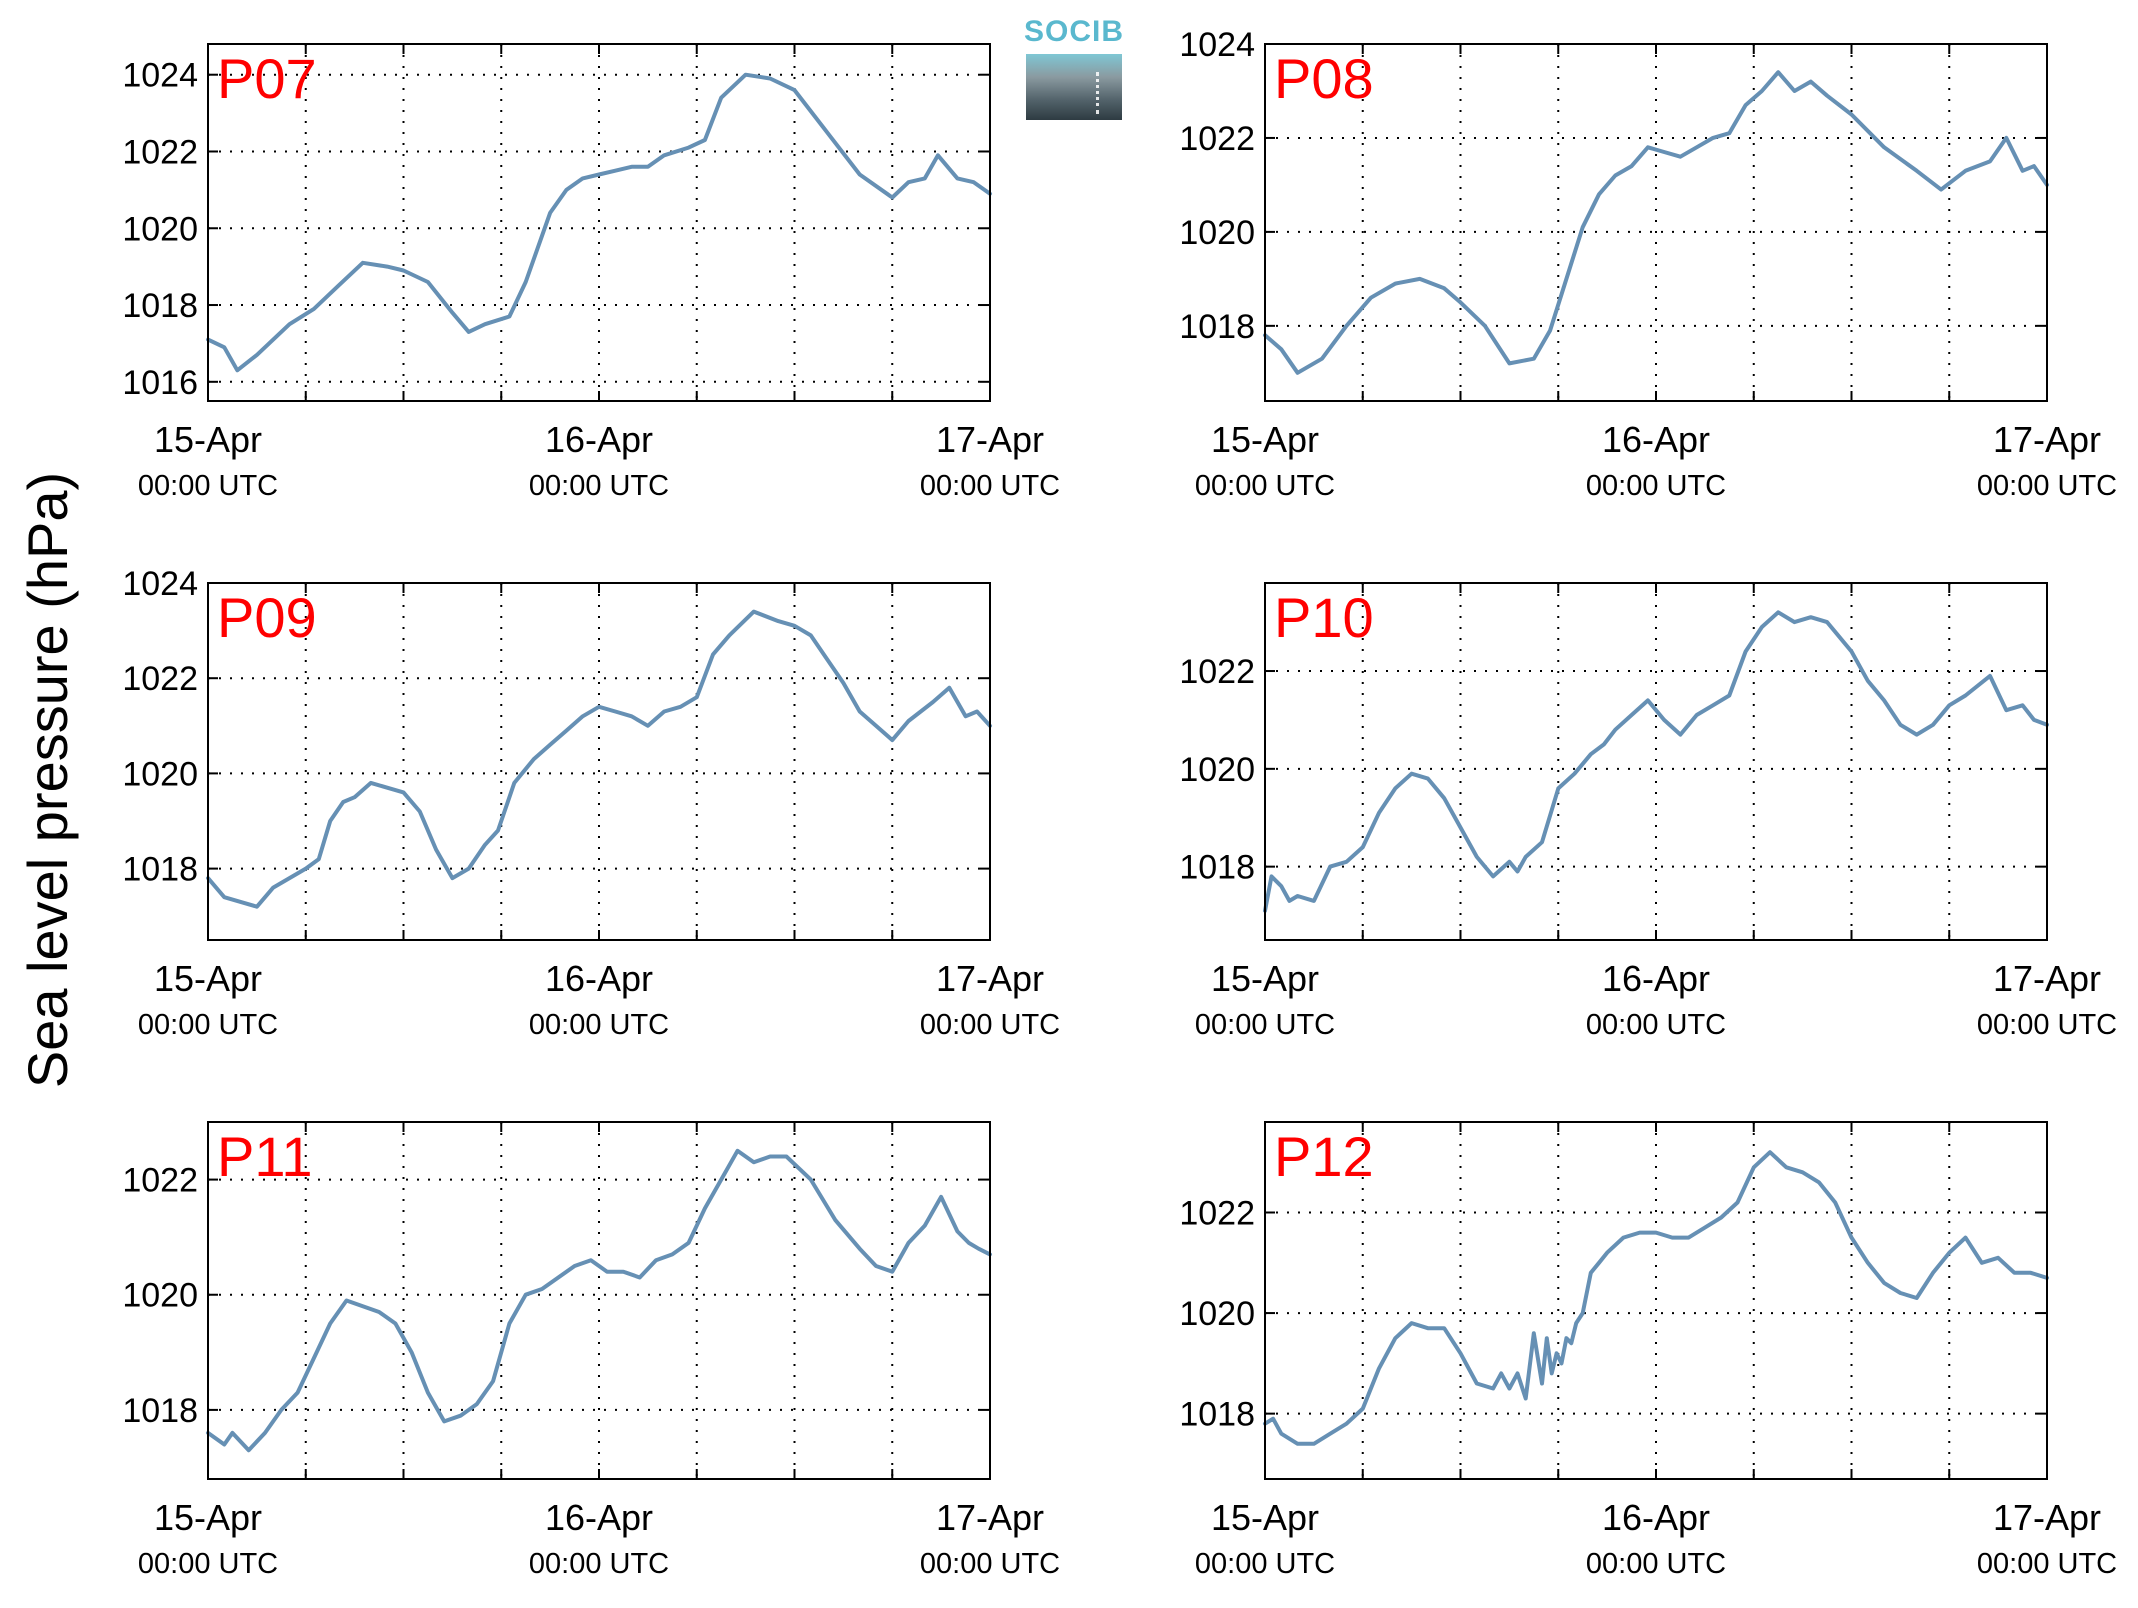 Image resolution: width=2138 pixels, height=1608 pixels. I want to click on socib-logo: SOCIB, so click(1074, 68).